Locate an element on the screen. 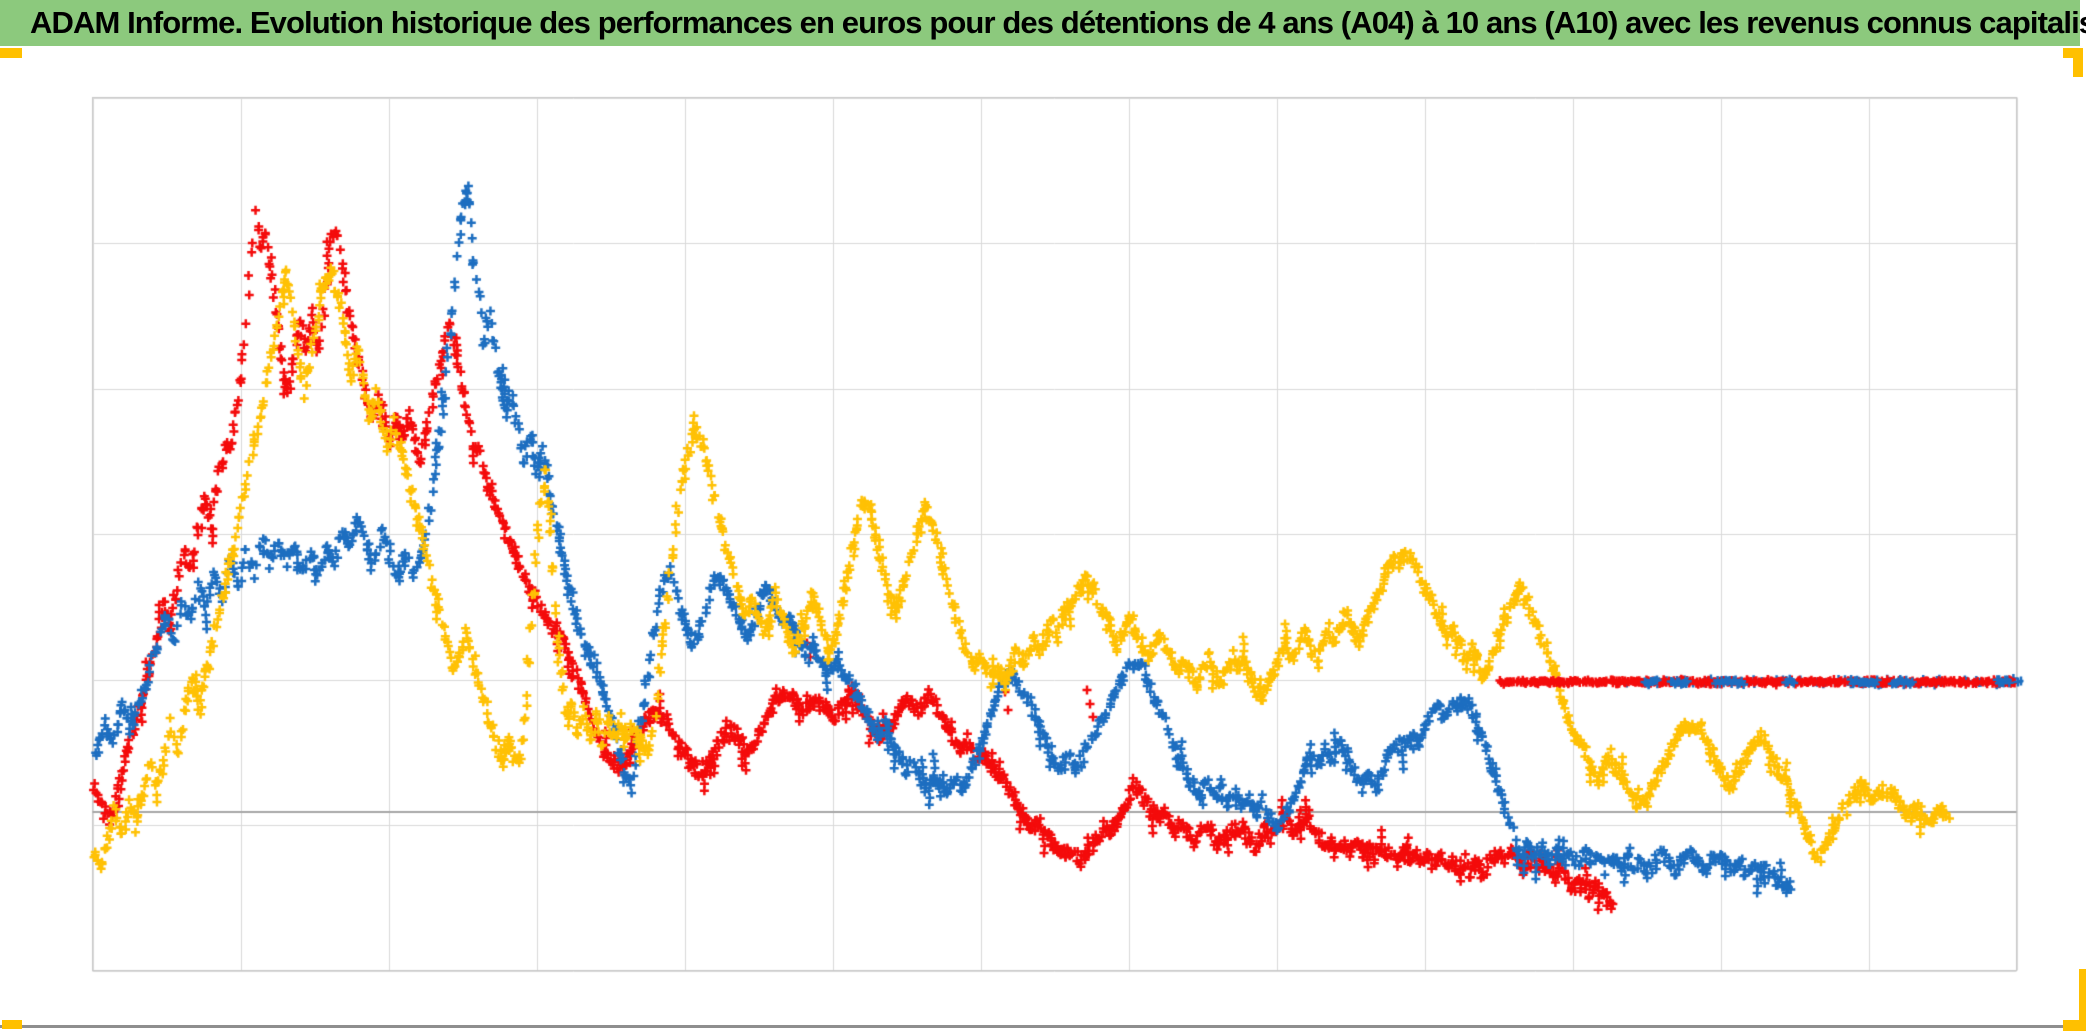  bottom-rule is located at coordinates (1032, 1026).